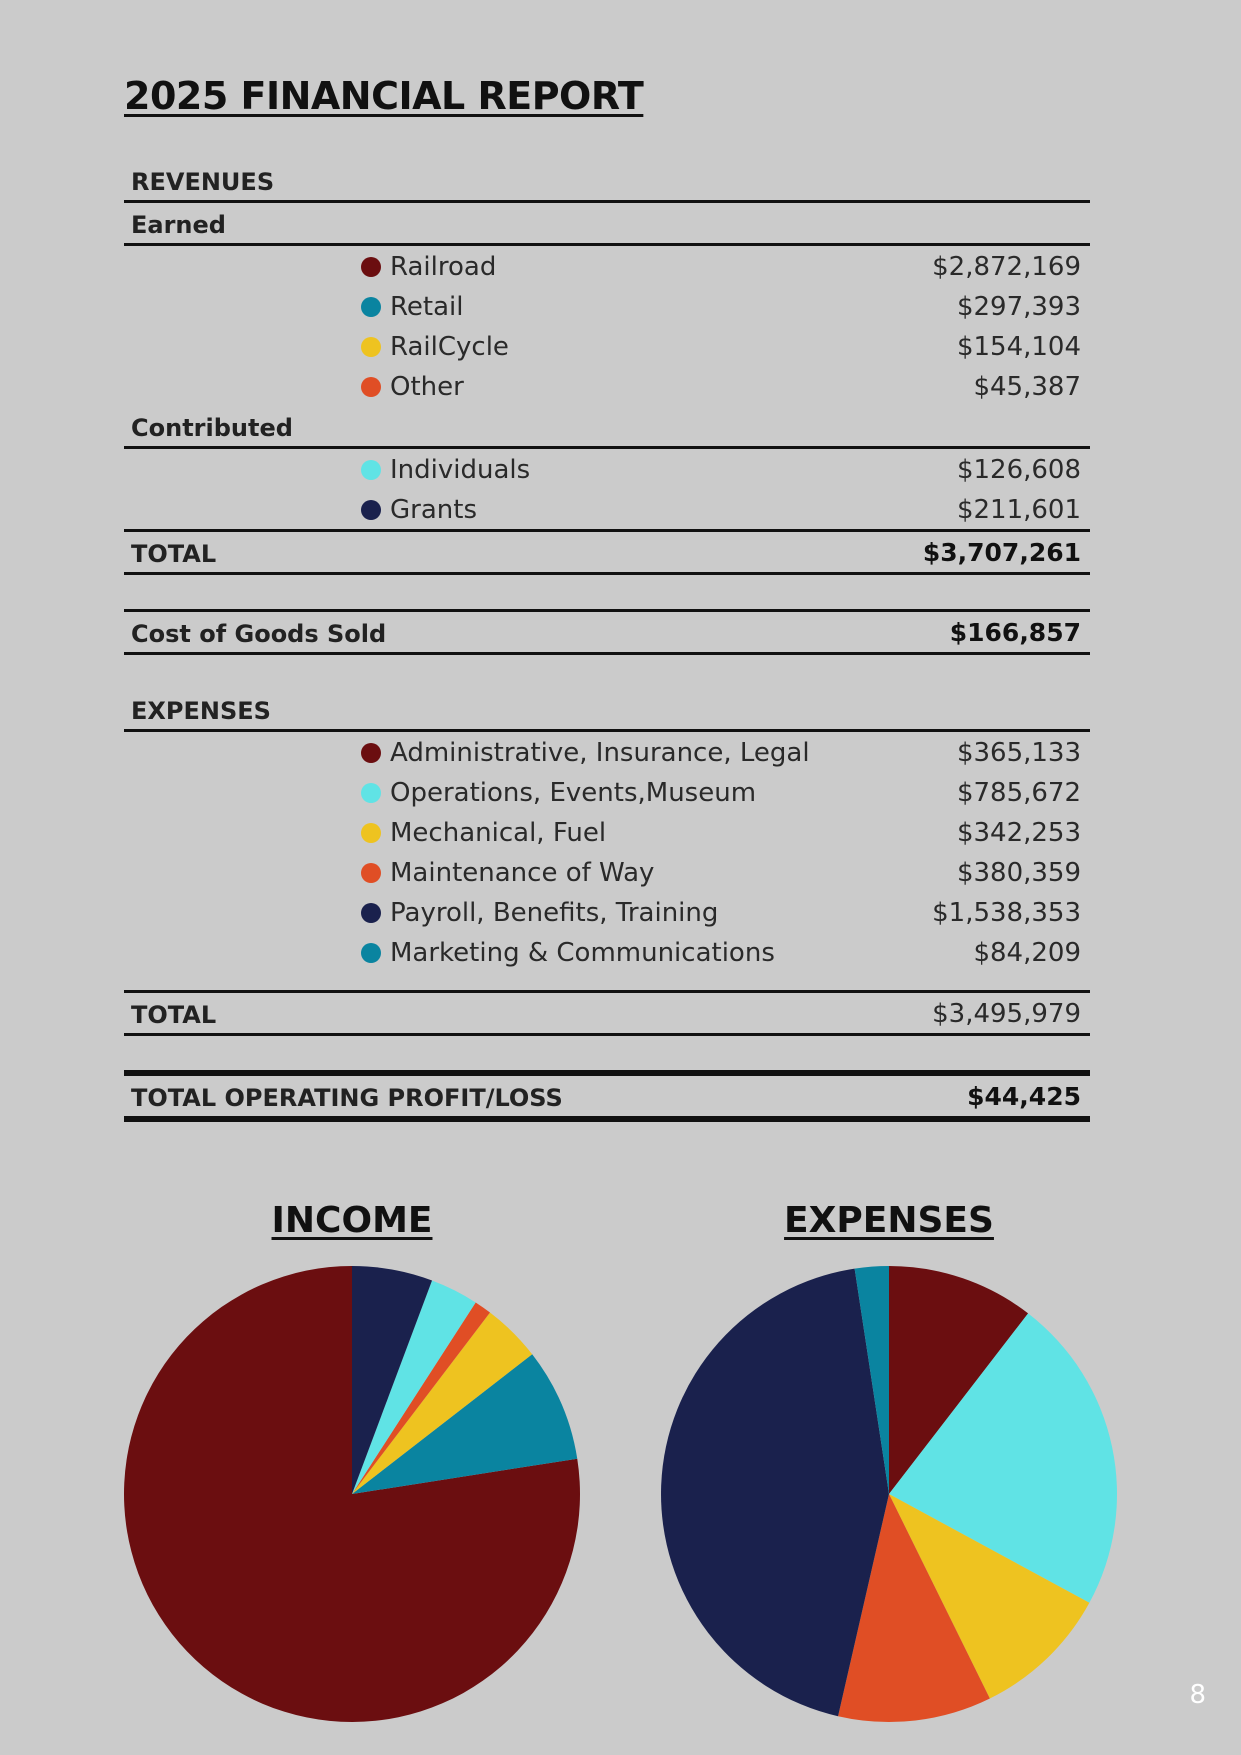  What do you see at coordinates (607, 632) in the screenshot?
I see `cogs-row: Cost of Goods Sold $166,857` at bounding box center [607, 632].